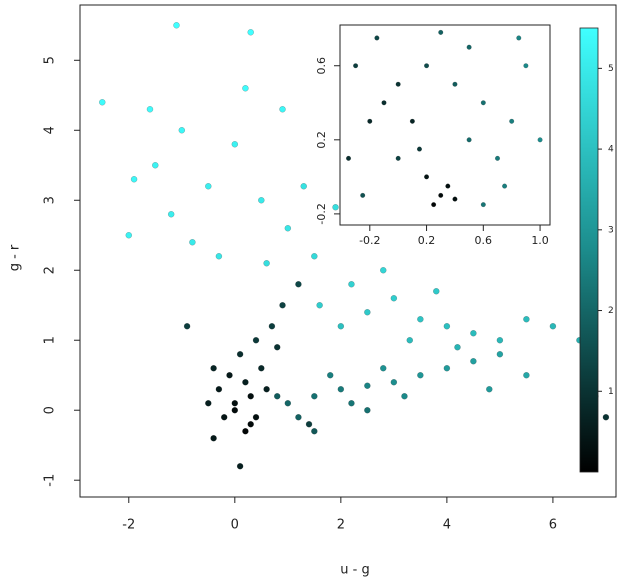  What do you see at coordinates (341, 525) in the screenshot?
I see `x-tick-label: 2` at bounding box center [341, 525].